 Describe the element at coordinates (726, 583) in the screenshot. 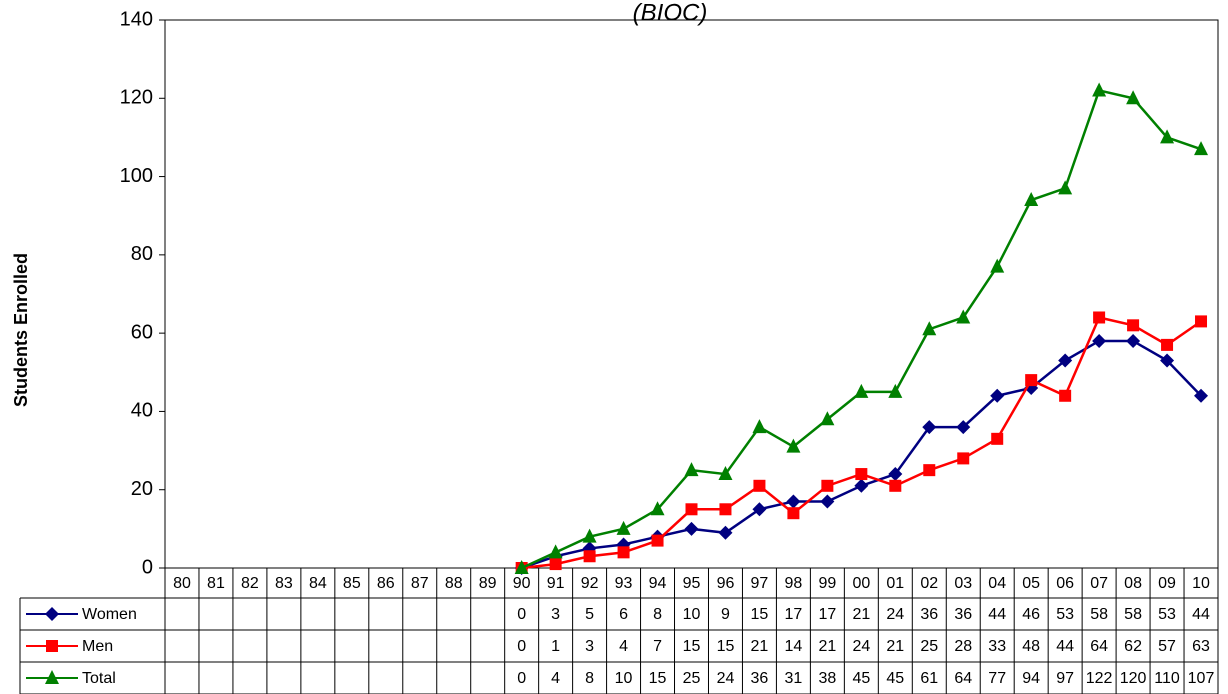

I see `x-tick-label: 96` at that location.